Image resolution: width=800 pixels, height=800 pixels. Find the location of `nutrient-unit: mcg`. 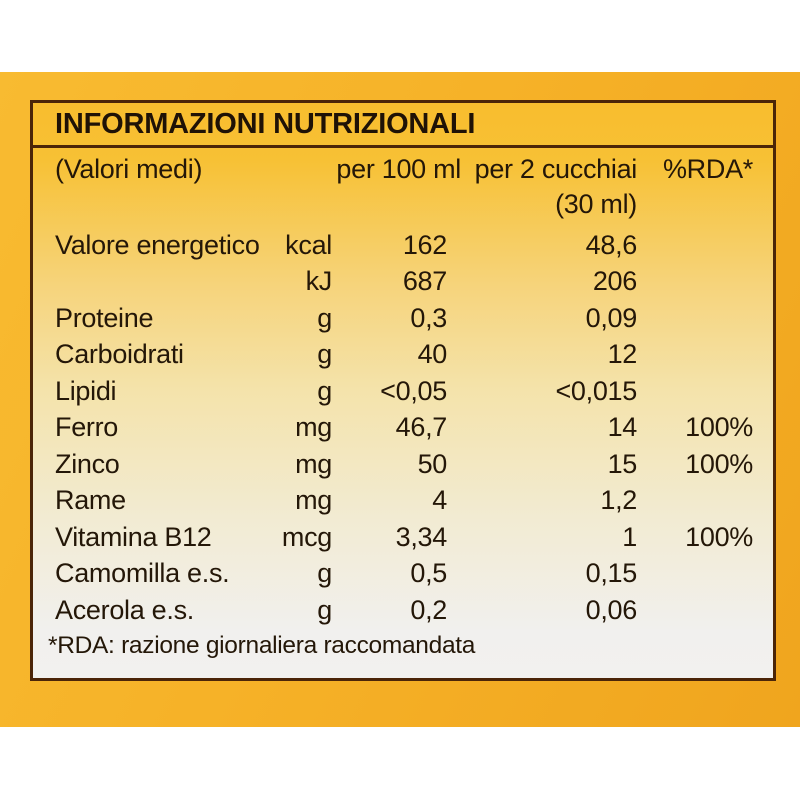

nutrient-unit: mcg is located at coordinates (306, 536).